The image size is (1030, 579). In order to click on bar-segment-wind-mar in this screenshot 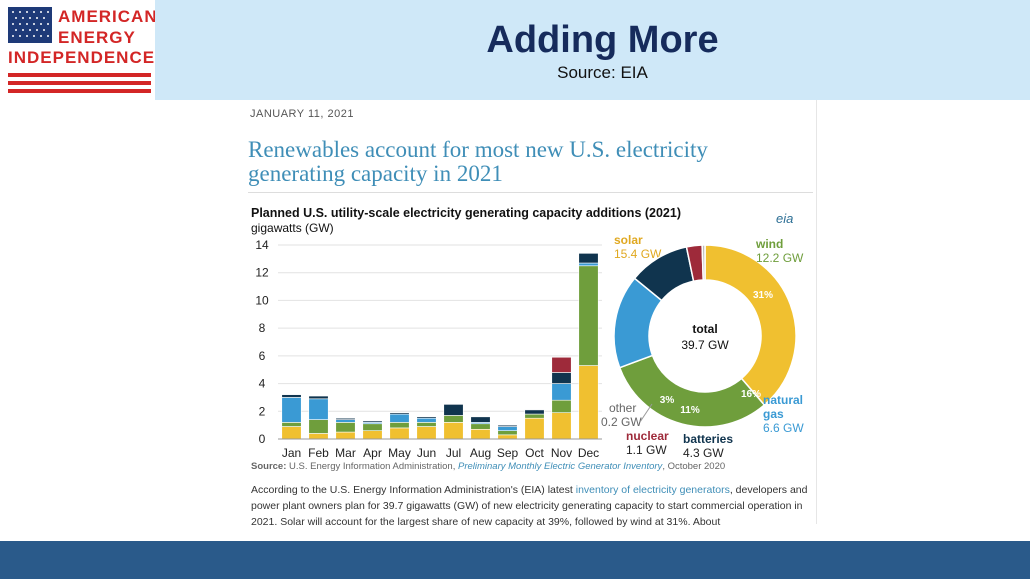, I will do `click(345, 427)`.